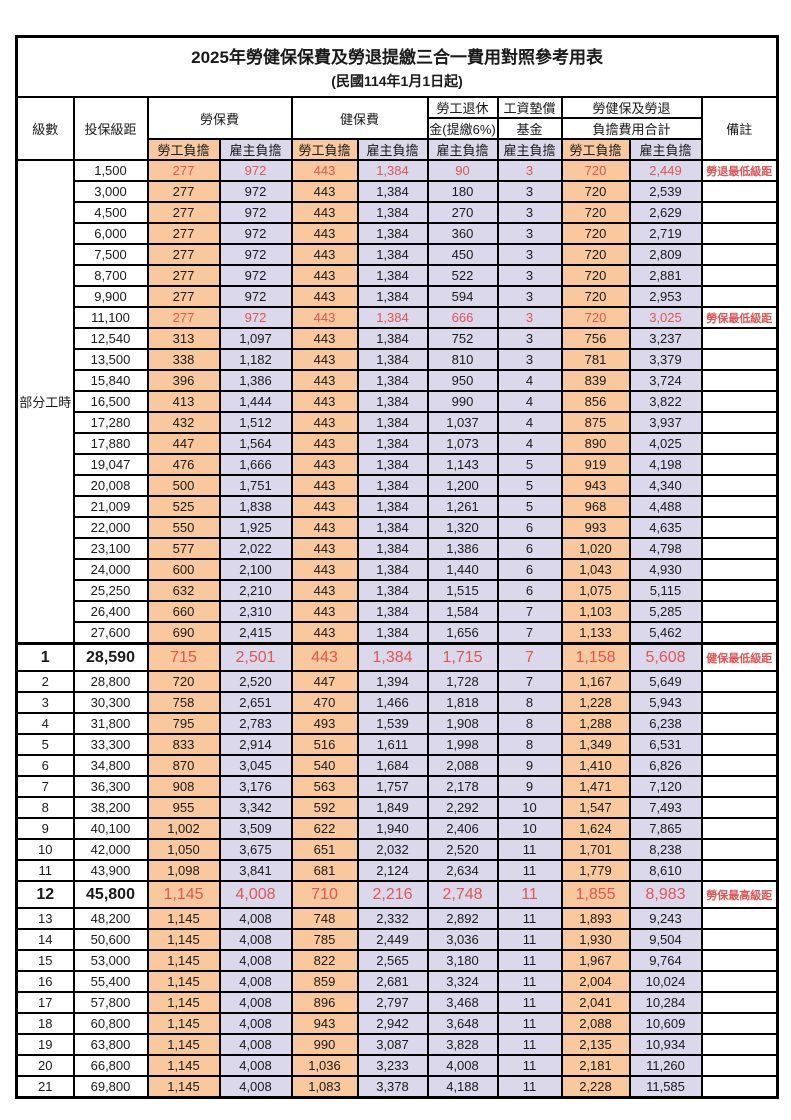 This screenshot has height=1120, width=791. Describe the element at coordinates (595, 464) in the screenshot. I see `fee-cell: 919` at that location.